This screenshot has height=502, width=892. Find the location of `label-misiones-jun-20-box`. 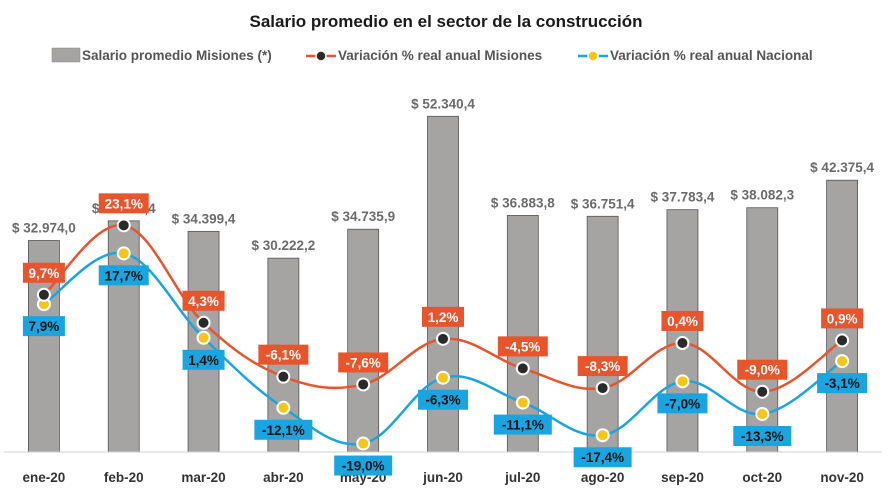

label-misiones-jun-20-box is located at coordinates (443, 316).